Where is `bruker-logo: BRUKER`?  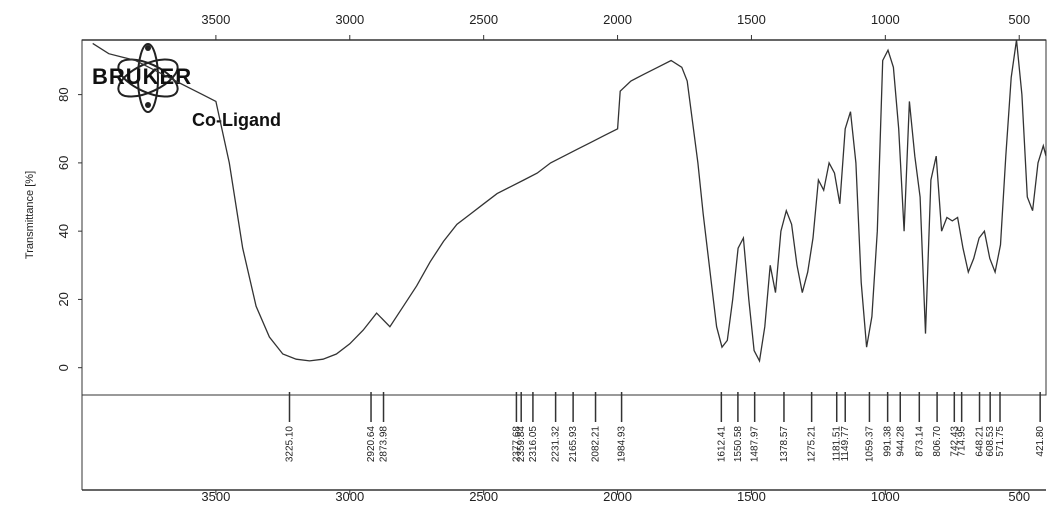 bruker-logo: BRUKER is located at coordinates (142, 78).